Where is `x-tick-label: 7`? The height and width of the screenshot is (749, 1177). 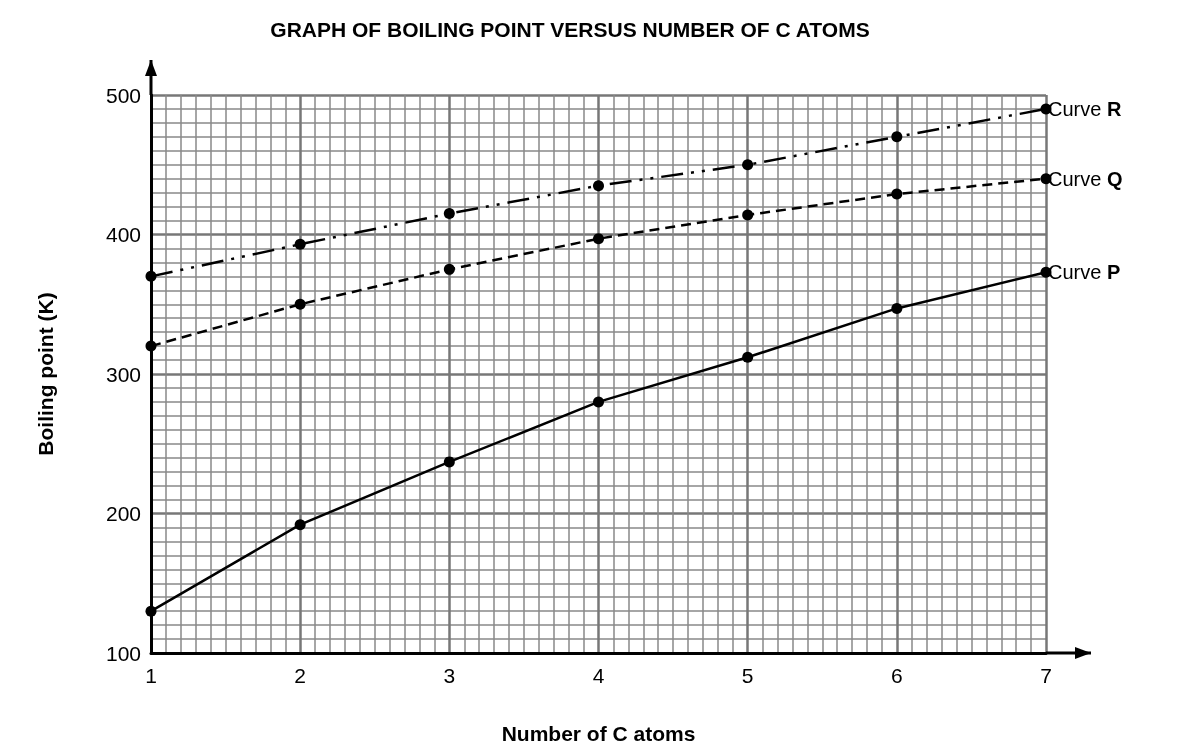
x-tick-label: 7 is located at coordinates (1046, 675).